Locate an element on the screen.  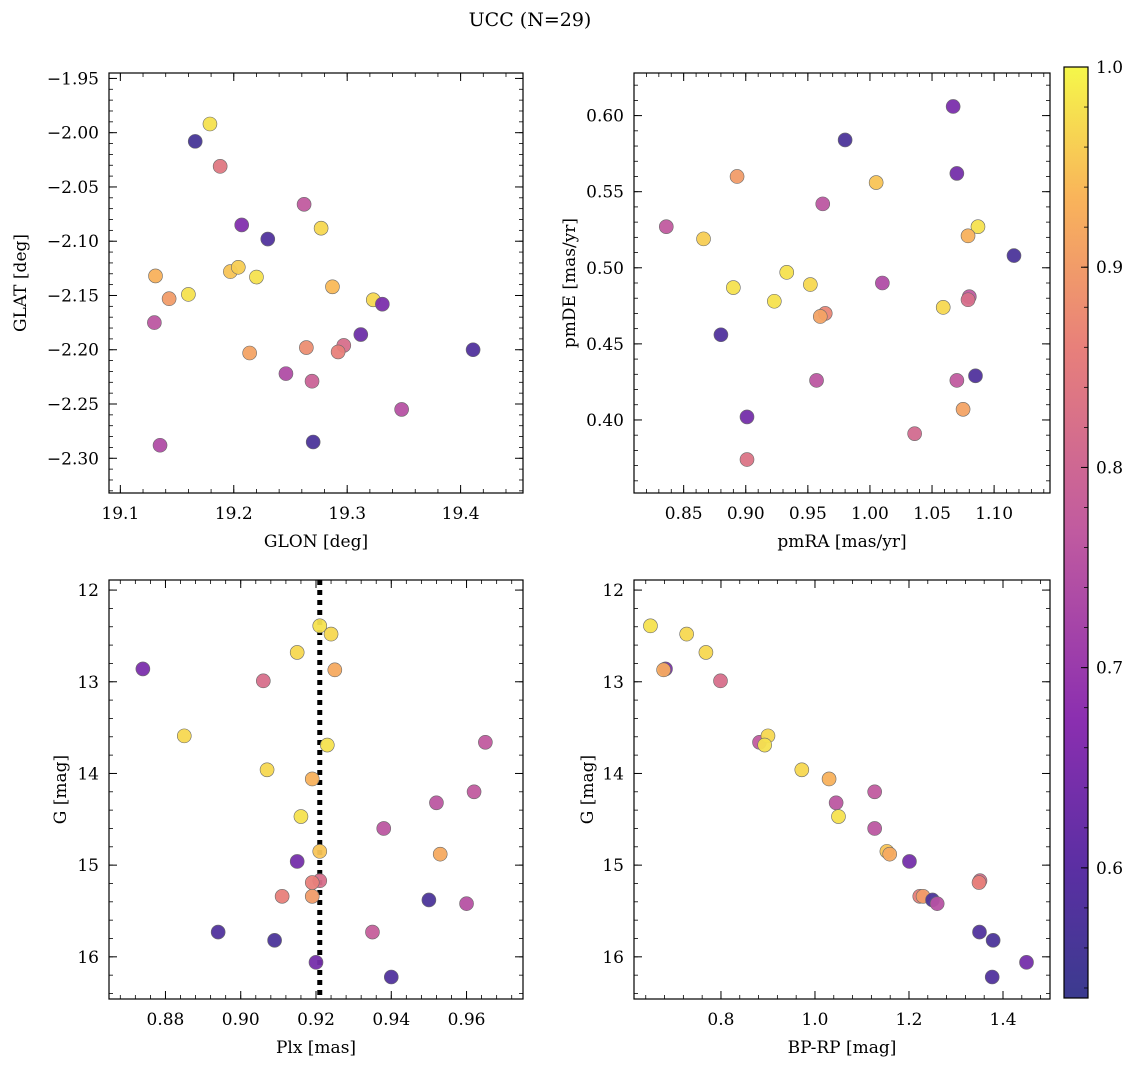
x-tick-label: 0.8 is located at coordinates (720, 1020).